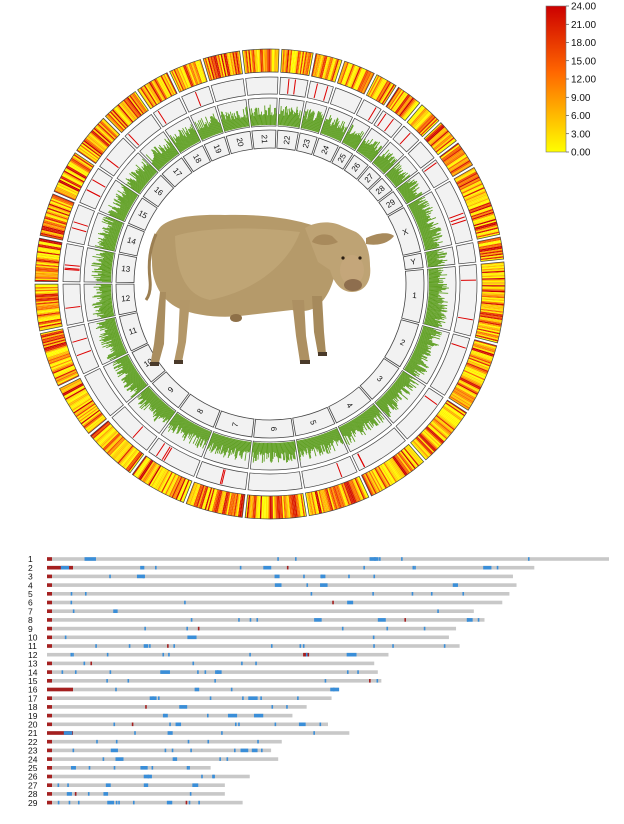  I want to click on chromosome-label: 3, so click(380, 379).